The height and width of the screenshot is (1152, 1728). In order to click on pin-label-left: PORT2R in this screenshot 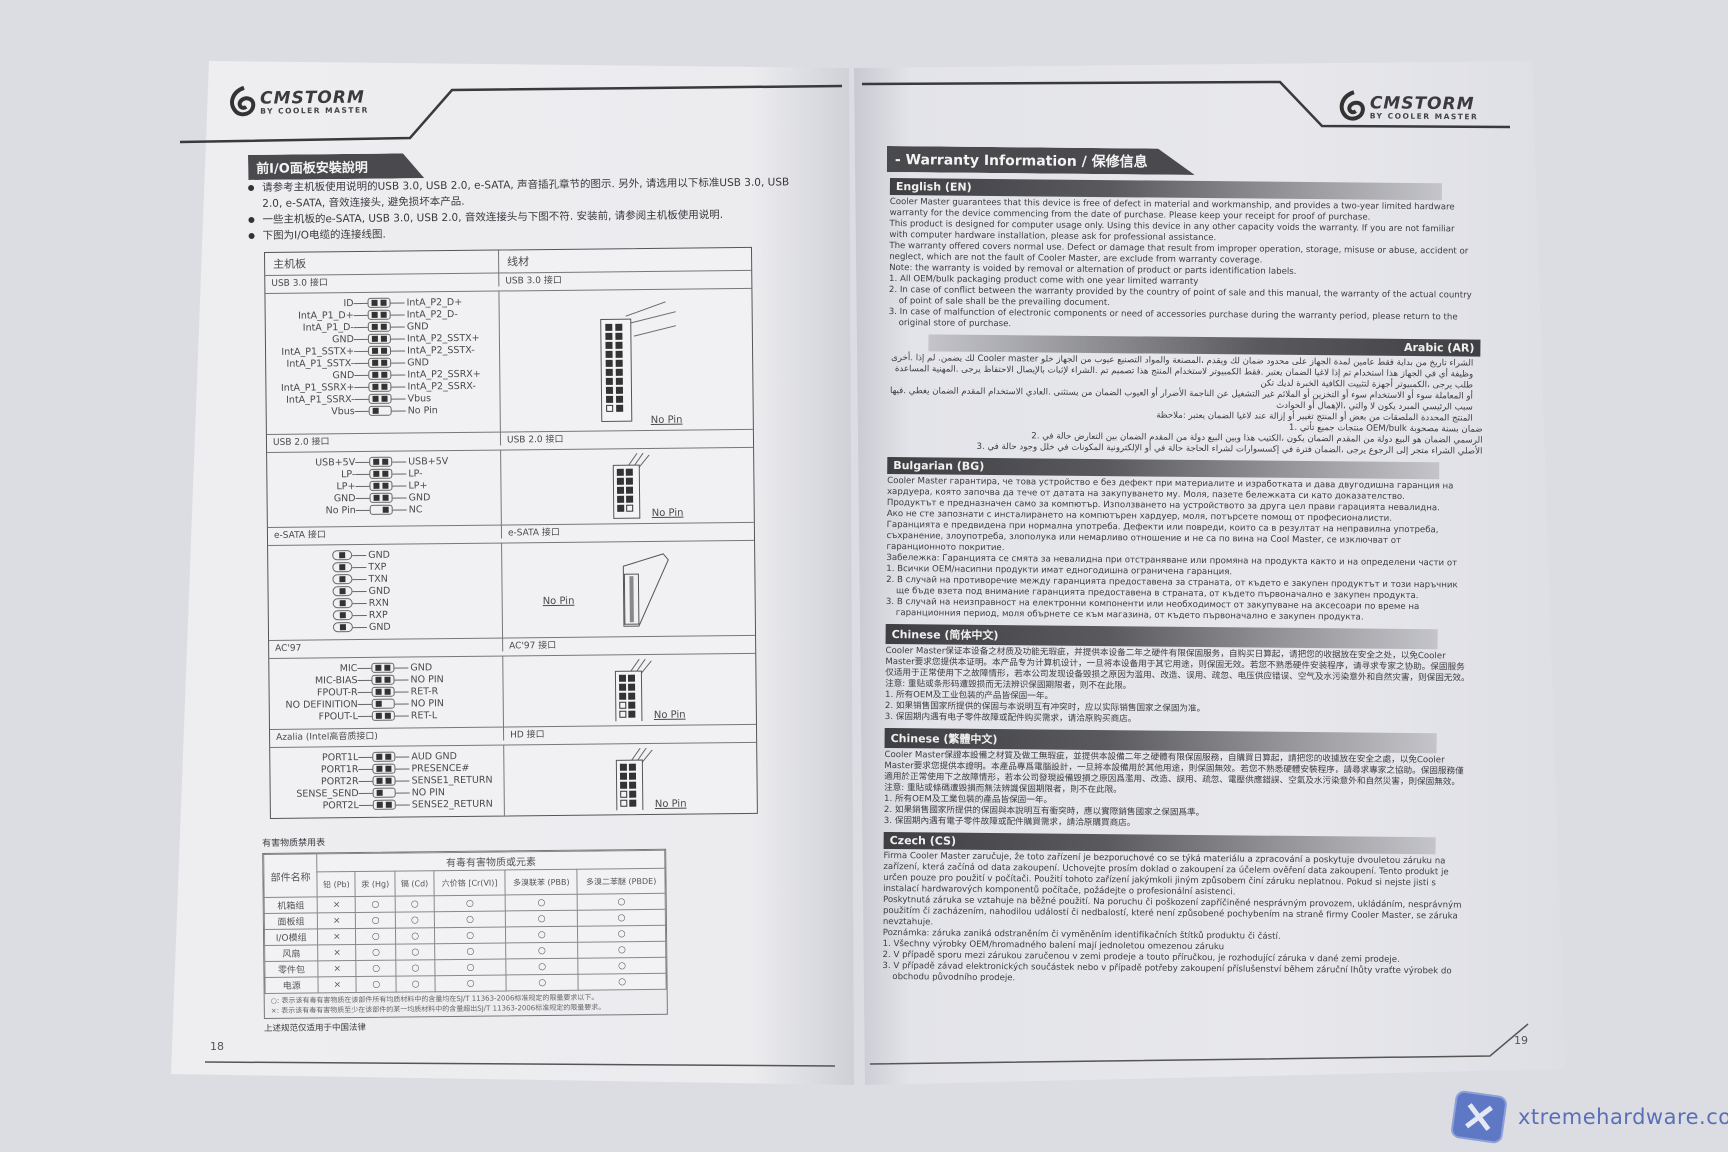, I will do `click(339, 781)`.